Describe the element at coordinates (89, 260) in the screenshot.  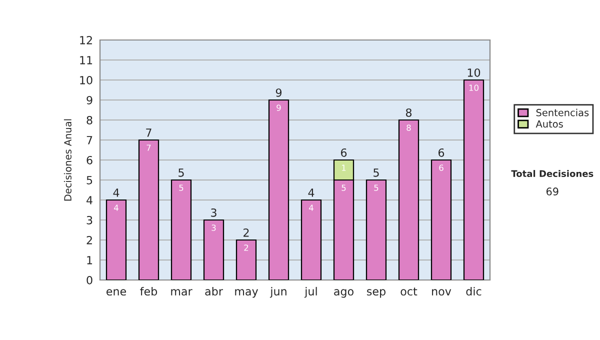
I see `y-tick-label: 1` at that location.